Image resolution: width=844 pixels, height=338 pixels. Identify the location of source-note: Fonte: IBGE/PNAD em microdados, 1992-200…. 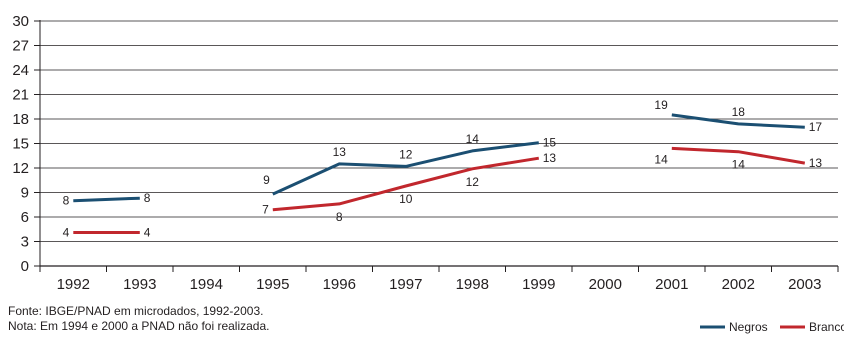
(136, 311).